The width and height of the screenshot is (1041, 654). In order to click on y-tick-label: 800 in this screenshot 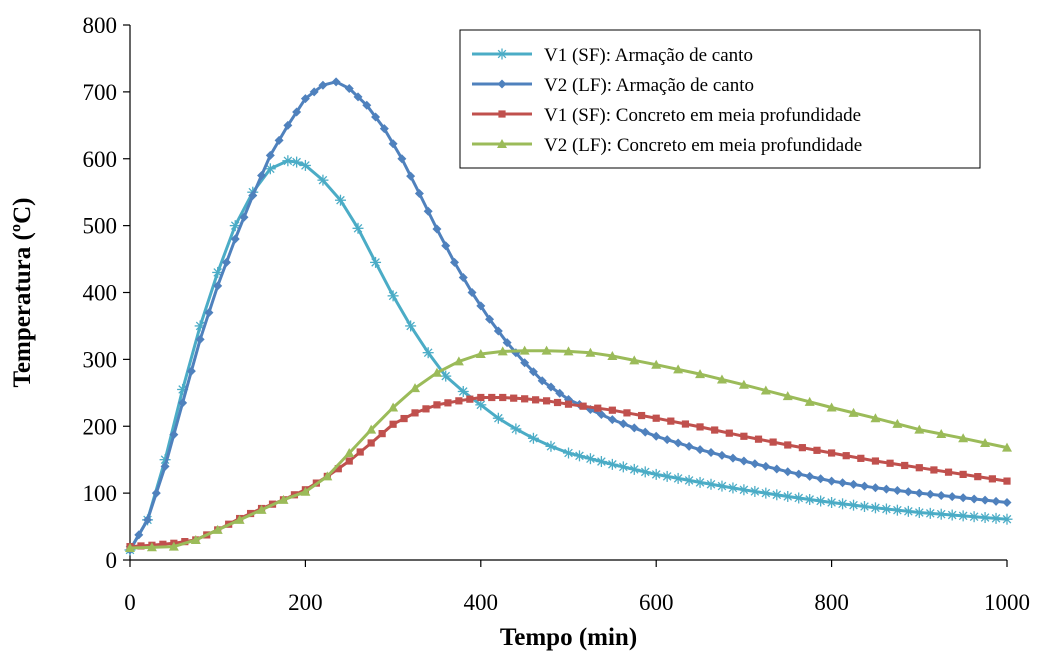, I will do `click(100, 25)`.